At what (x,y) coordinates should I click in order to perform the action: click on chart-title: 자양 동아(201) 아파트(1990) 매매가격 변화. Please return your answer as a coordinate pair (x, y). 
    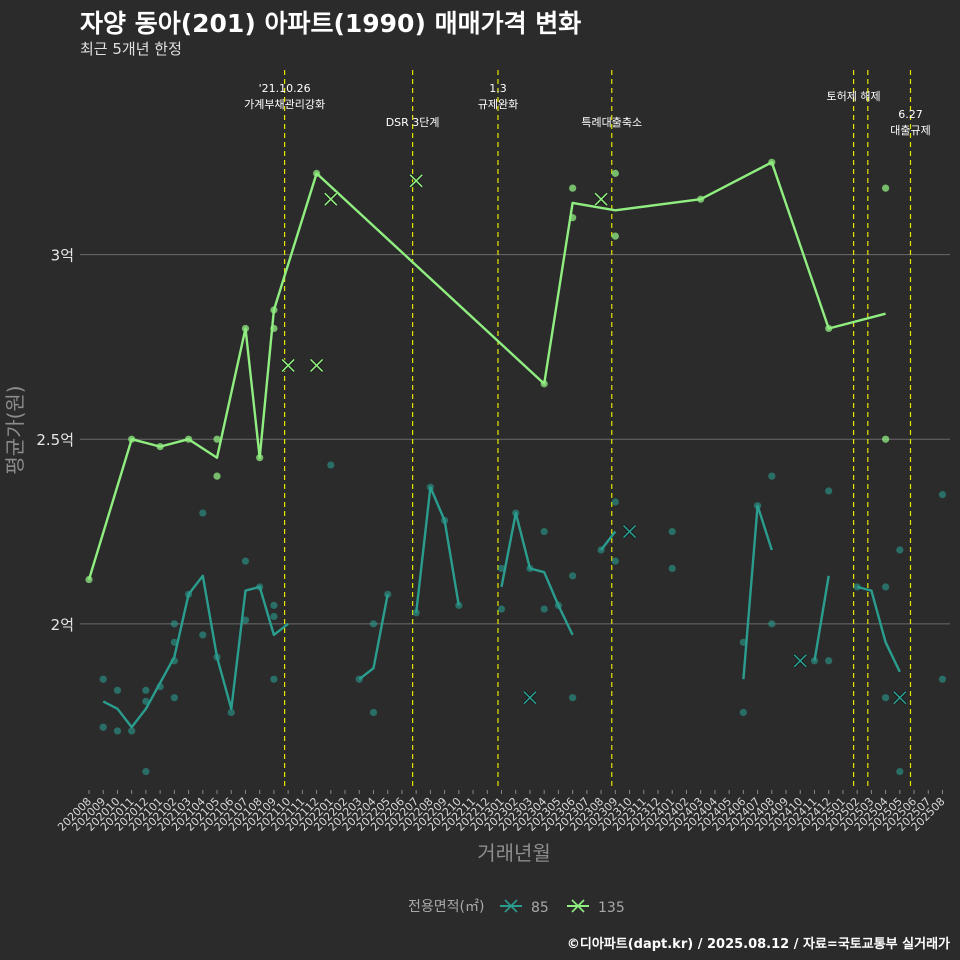
    Looking at the image, I should click on (331, 23).